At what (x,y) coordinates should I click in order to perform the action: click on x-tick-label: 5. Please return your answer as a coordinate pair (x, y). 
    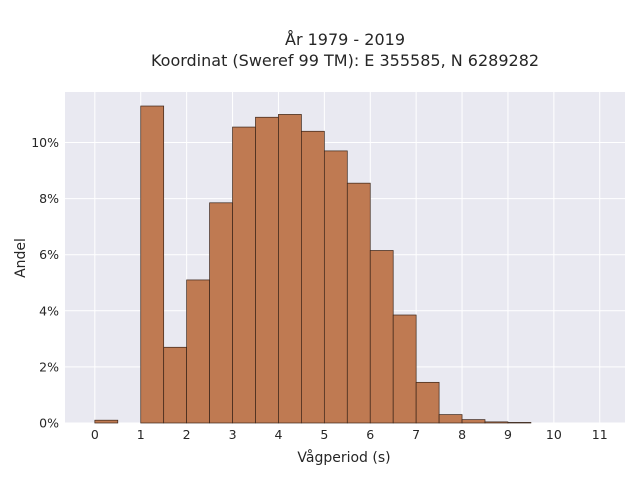
    Looking at the image, I should click on (324, 434).